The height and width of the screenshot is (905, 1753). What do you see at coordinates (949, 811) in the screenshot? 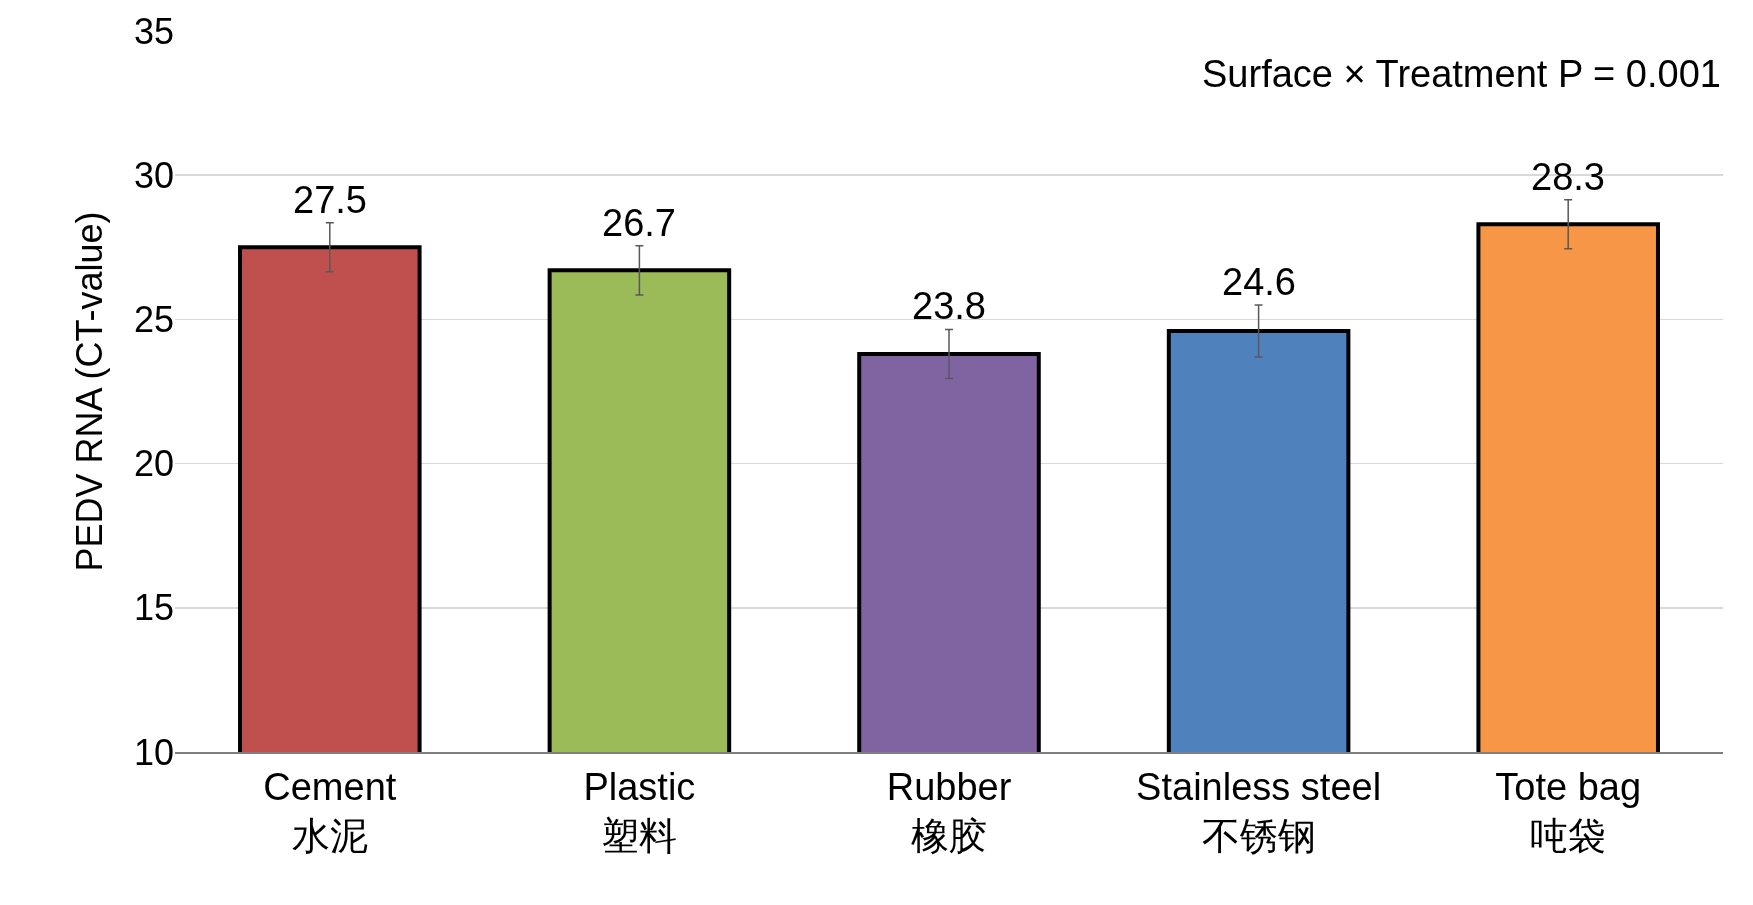
I see `x-tick-label: Rubber 橡胶` at bounding box center [949, 811].